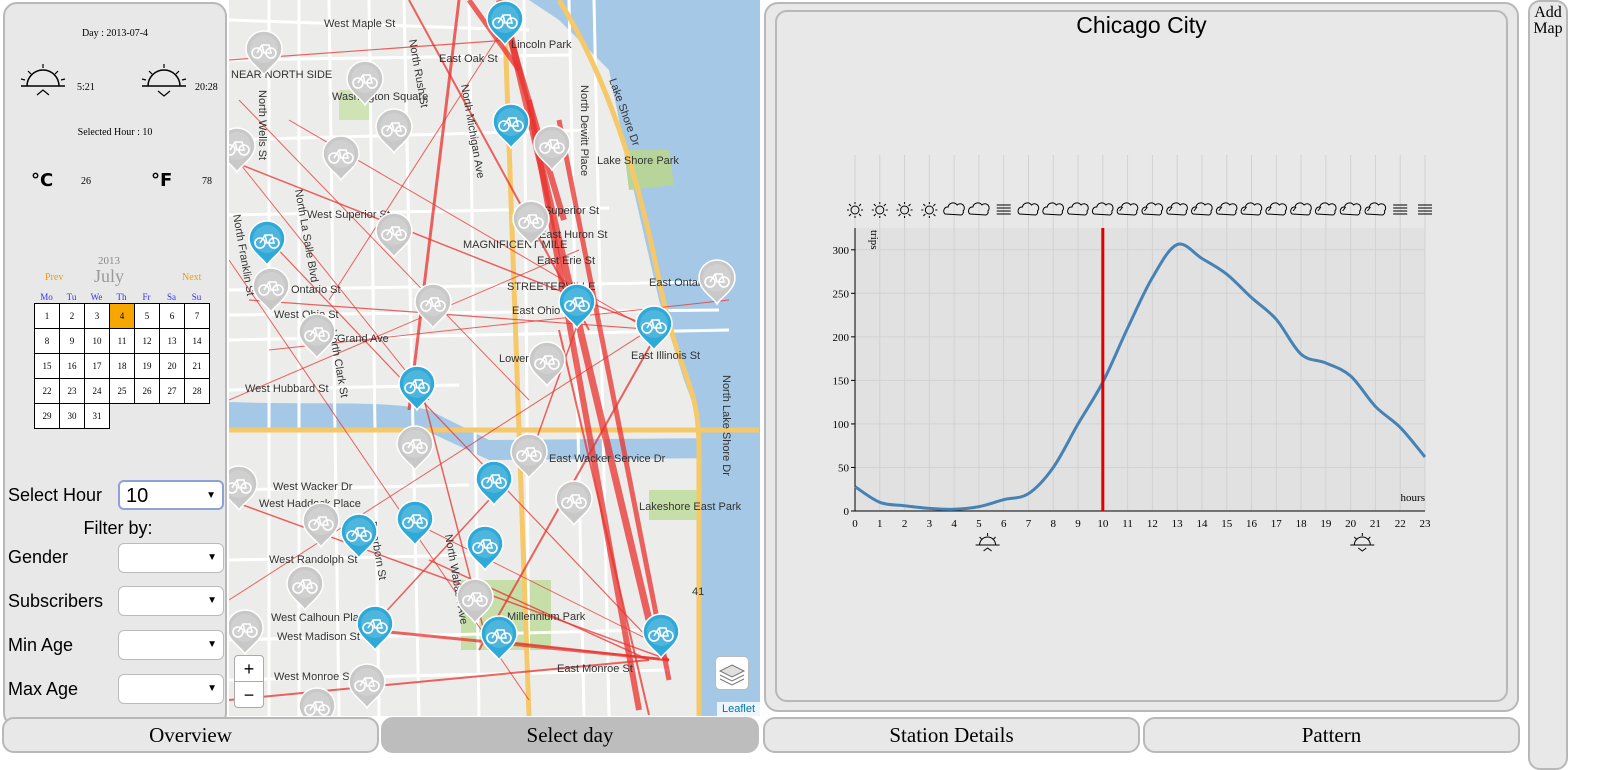  I want to click on subscribers-label: Subscribers, so click(56, 601).